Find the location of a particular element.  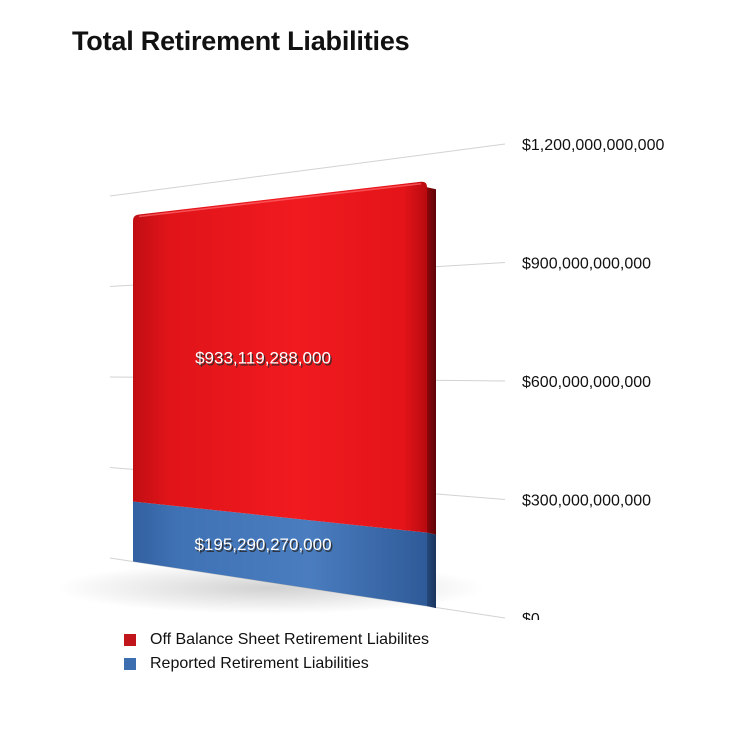

y-tick-label-0: $0 is located at coordinates (531, 615).